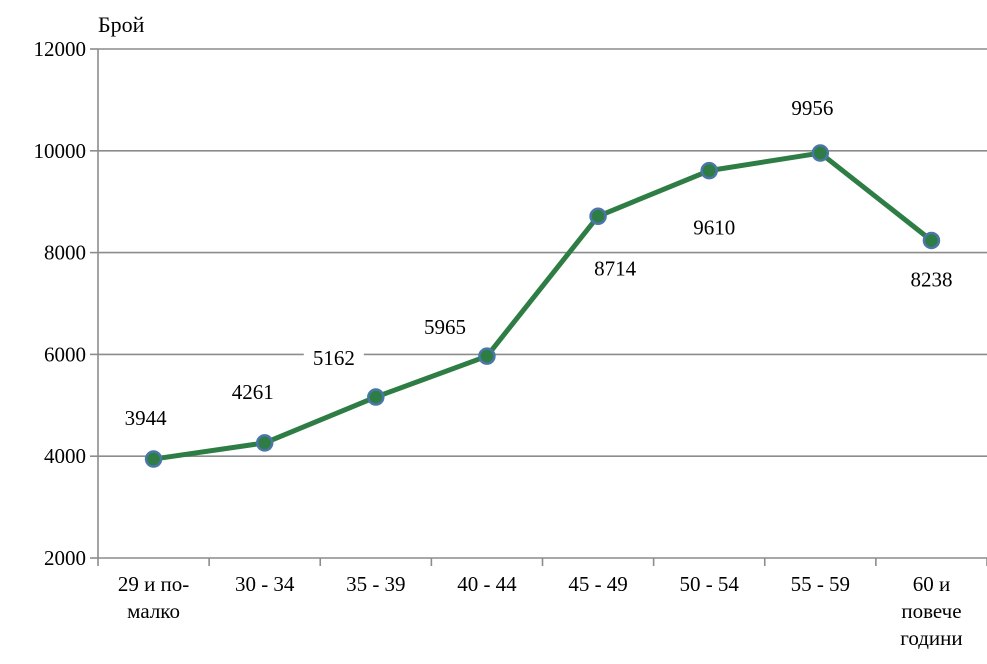 Image resolution: width=987 pixels, height=664 pixels. I want to click on y-tick-label: 12000, so click(60, 49).